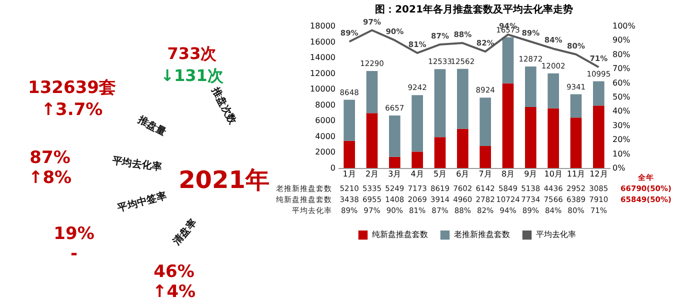  I want to click on y-tick-label: 6000, so click(325, 121).